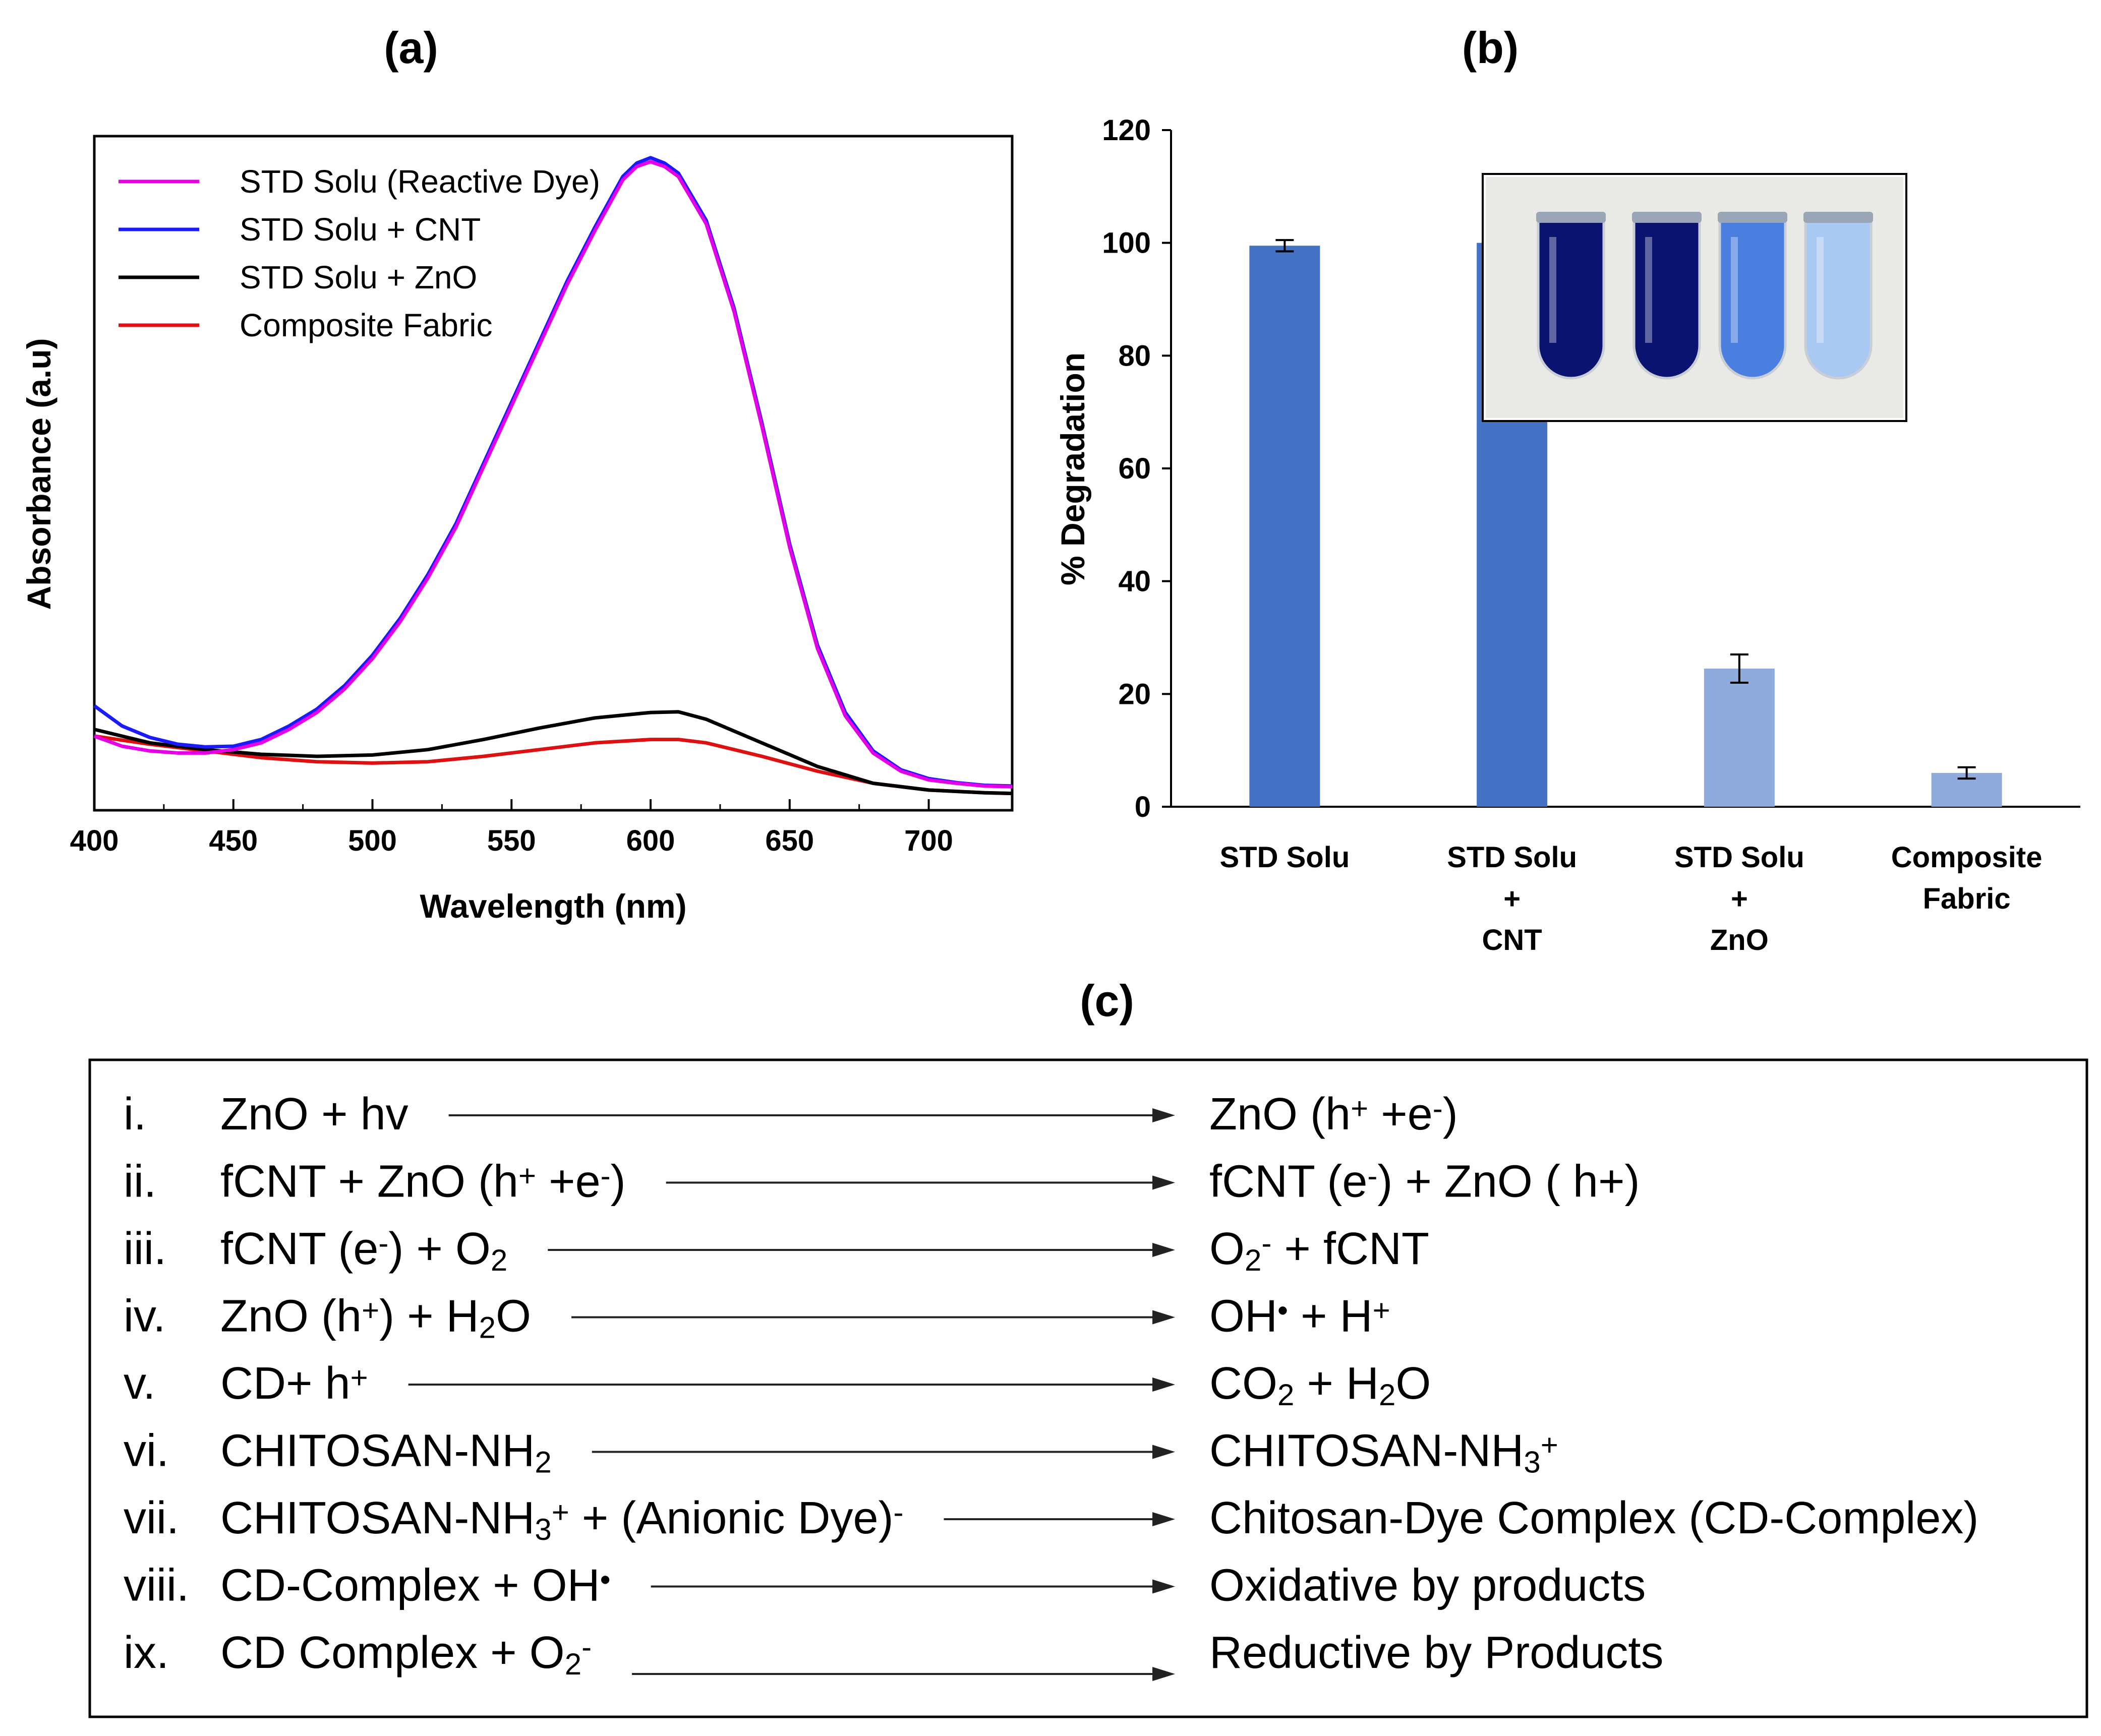 This screenshot has width=2101, height=1736. I want to click on category-label: ZnO, so click(1740, 940).